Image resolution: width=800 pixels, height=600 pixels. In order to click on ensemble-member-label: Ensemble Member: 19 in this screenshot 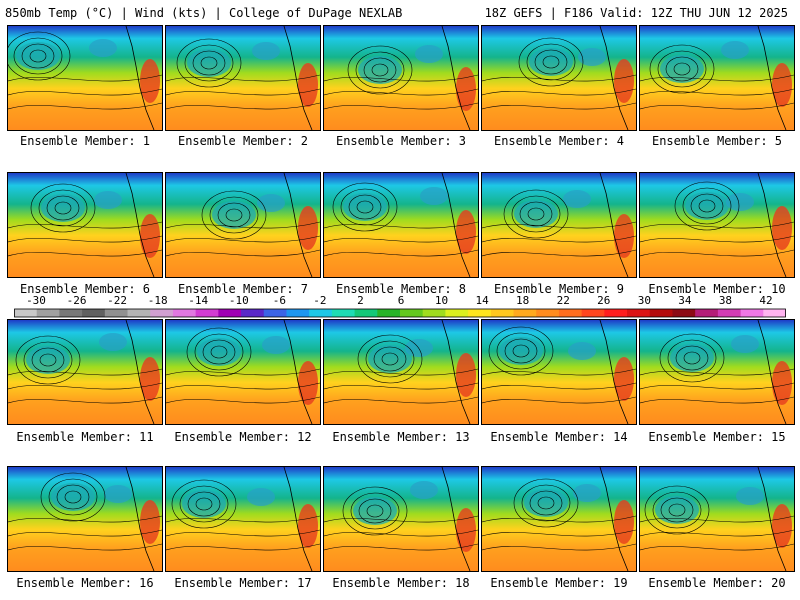, I will do `click(559, 583)`.